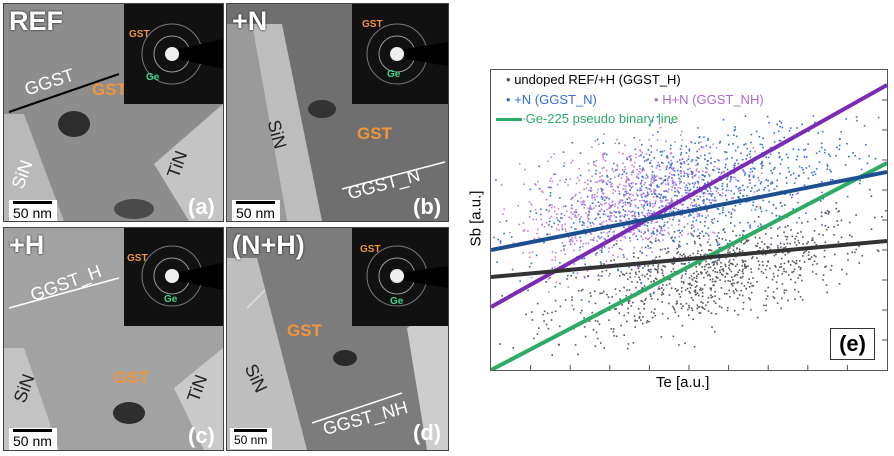 Image resolution: width=894 pixels, height=456 pixels. Describe the element at coordinates (370, 249) in the screenshot. I see `inset-gst-label: GST` at that location.